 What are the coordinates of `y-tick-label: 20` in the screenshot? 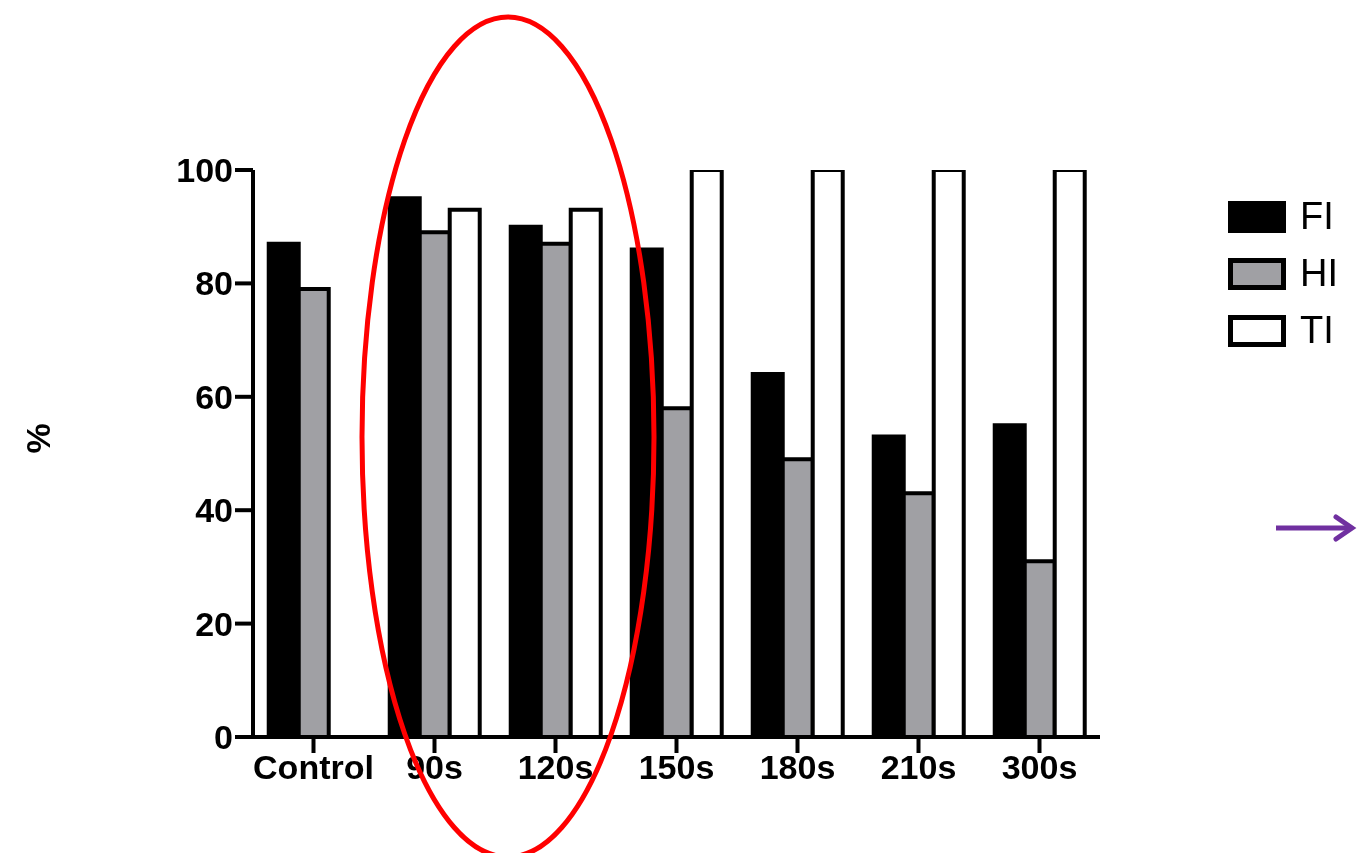 It's located at (214, 623).